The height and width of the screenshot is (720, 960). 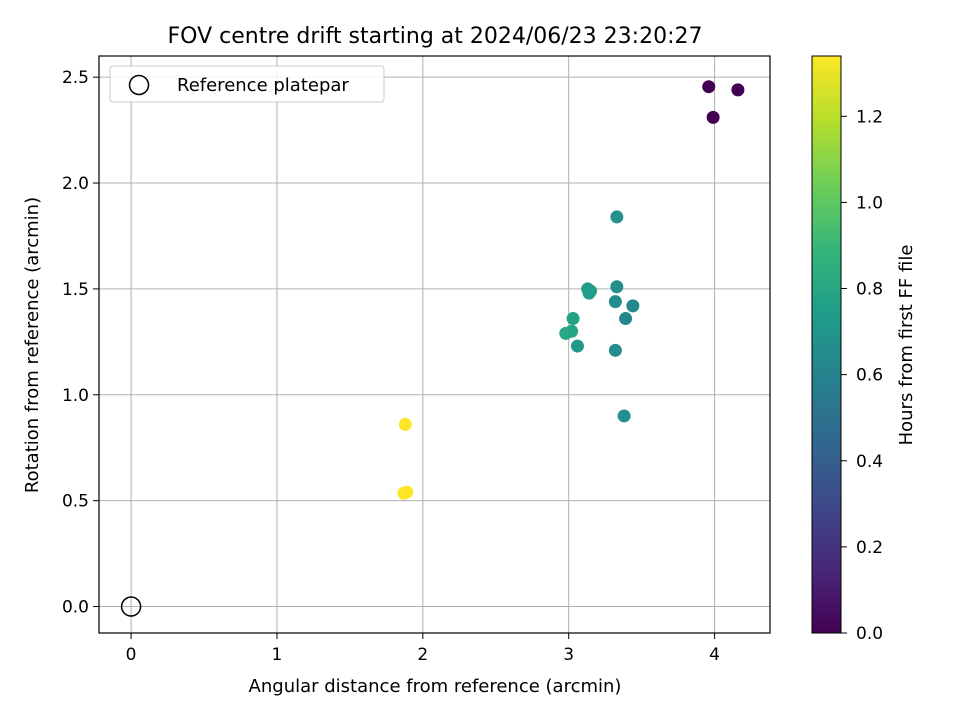 I want to click on x-tick-label: 3, so click(x=568, y=655).